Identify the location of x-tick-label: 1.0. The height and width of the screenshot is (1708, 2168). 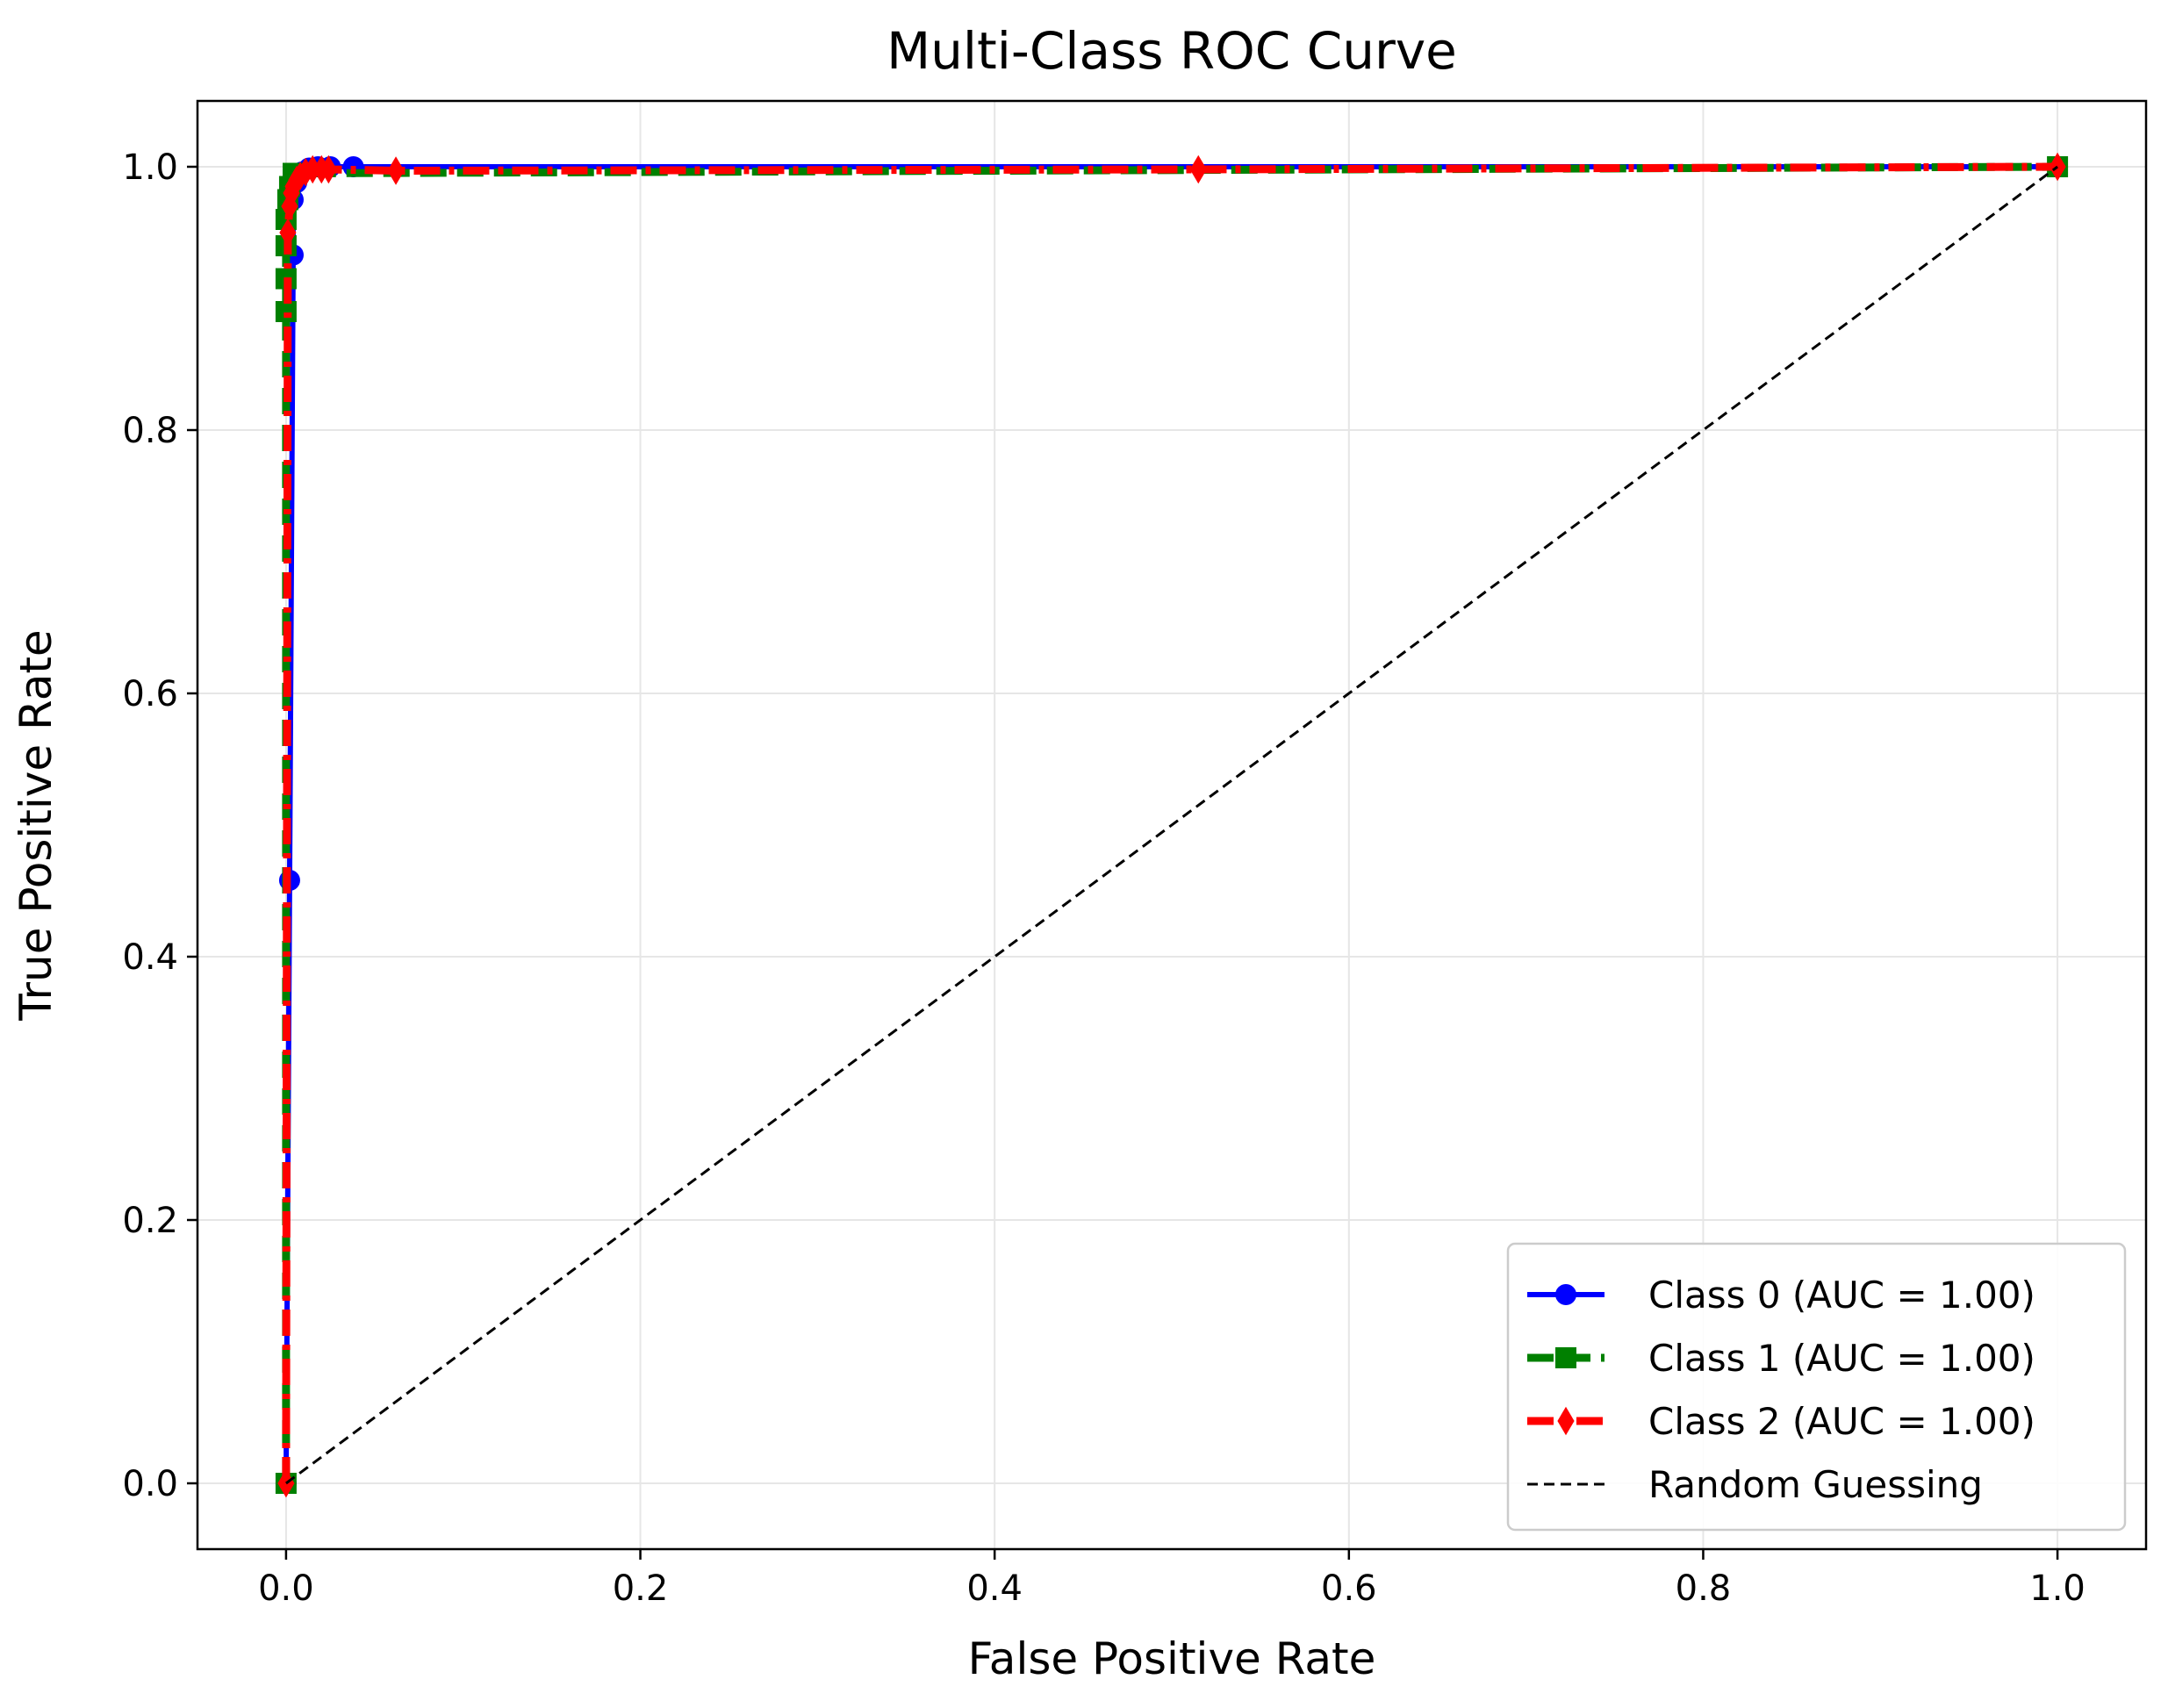
(2057, 1588).